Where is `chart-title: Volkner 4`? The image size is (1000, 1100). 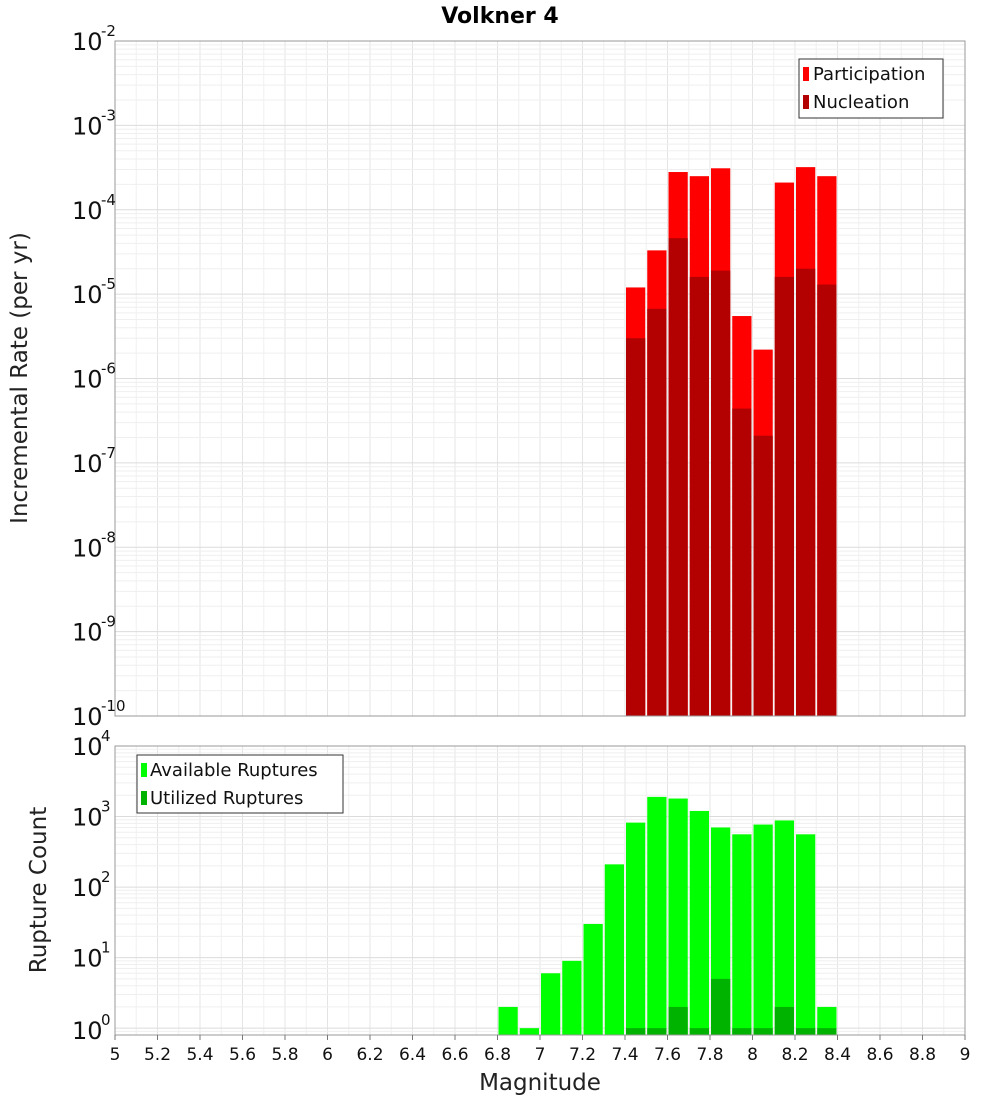 chart-title: Volkner 4 is located at coordinates (500, 16).